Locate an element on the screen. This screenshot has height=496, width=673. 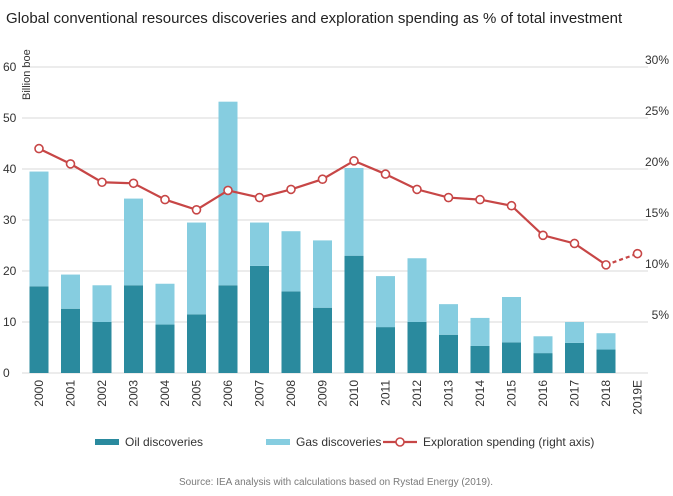
x-tick-label: 2016 is located at coordinates (543, 393).